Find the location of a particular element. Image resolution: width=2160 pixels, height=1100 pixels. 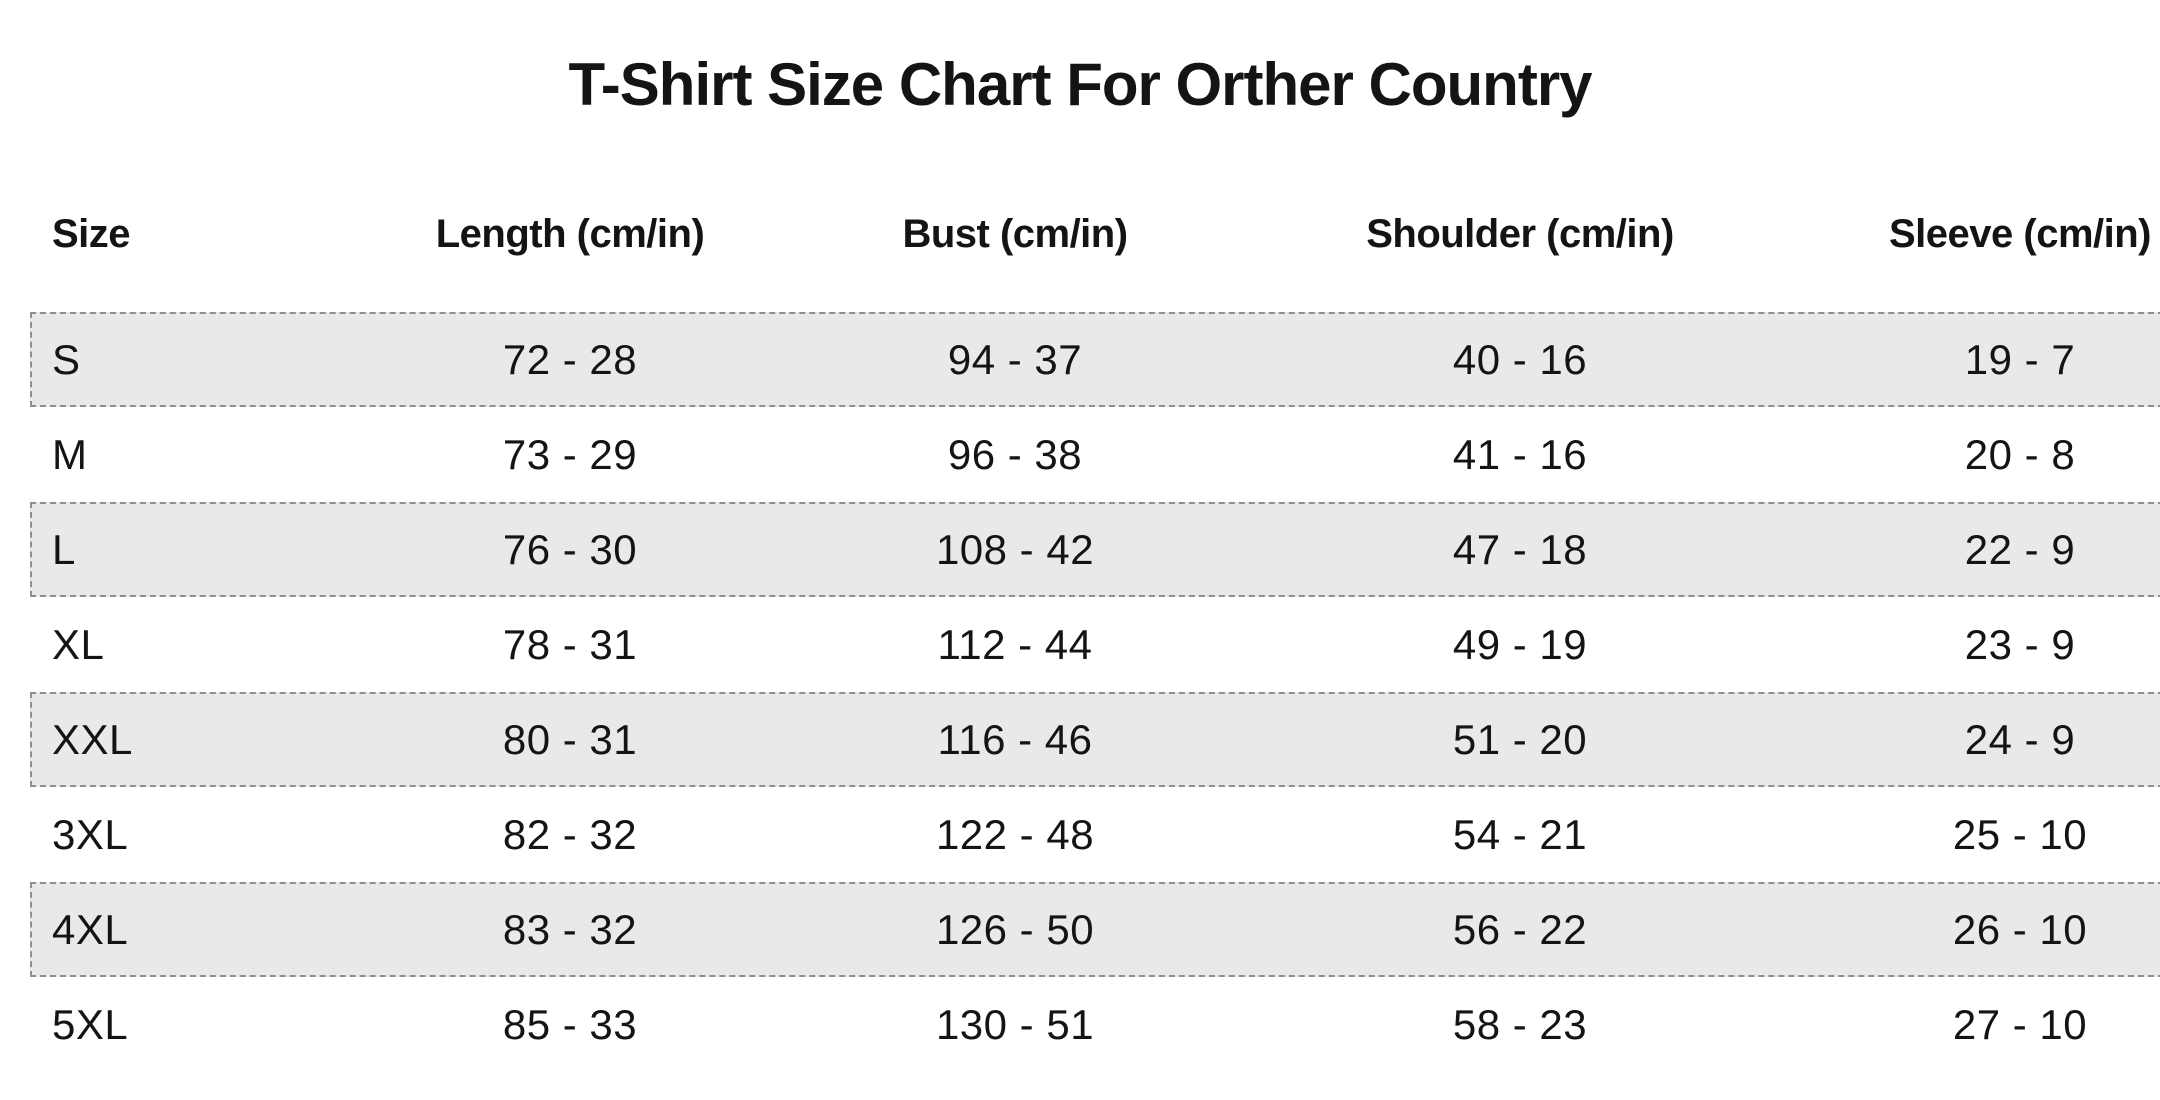

cell-shoulder: 41 - 16 is located at coordinates (1520, 454).